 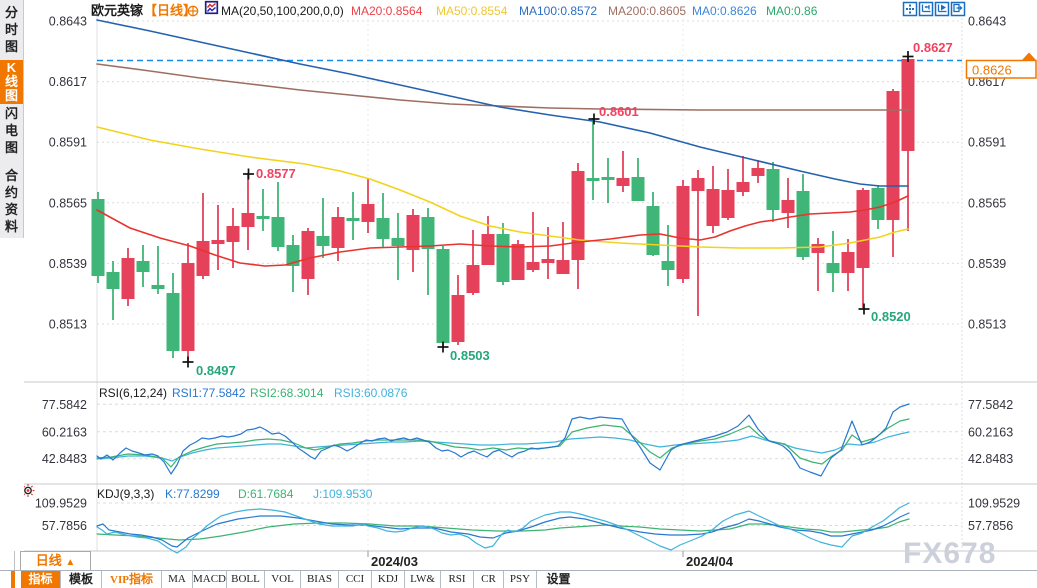 What do you see at coordinates (710, 561) in the screenshot?
I see `svg-text: 2024/04` at bounding box center [710, 561].